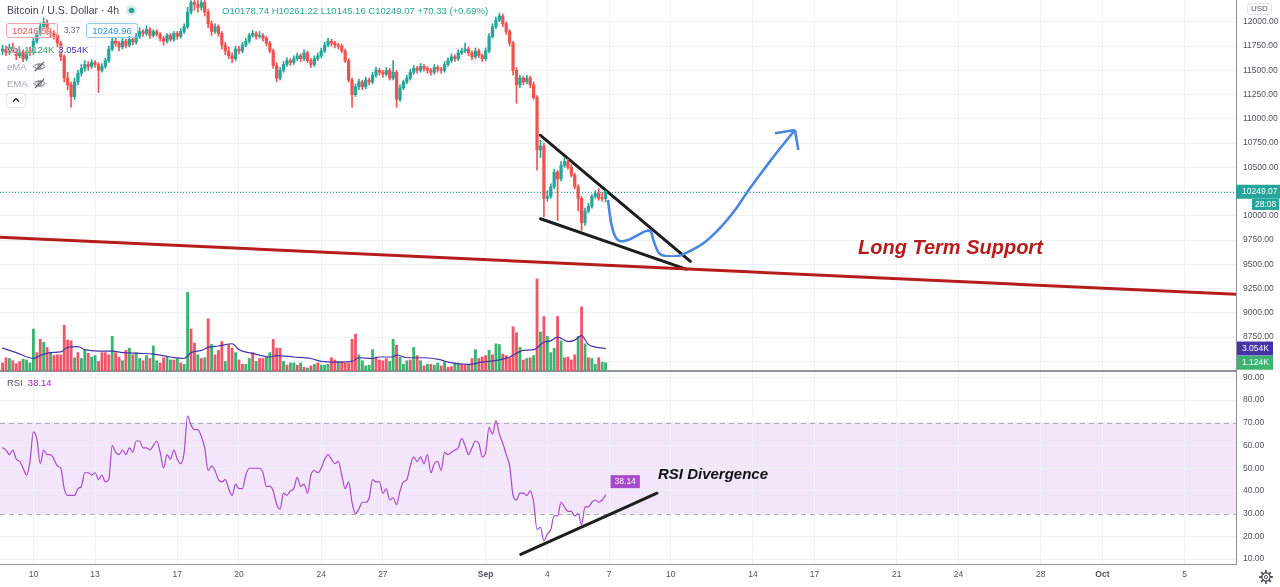 This screenshot has height=587, width=1280. What do you see at coordinates (1261, 45) in the screenshot?
I see `y-tick-label: 11750.00` at bounding box center [1261, 45].